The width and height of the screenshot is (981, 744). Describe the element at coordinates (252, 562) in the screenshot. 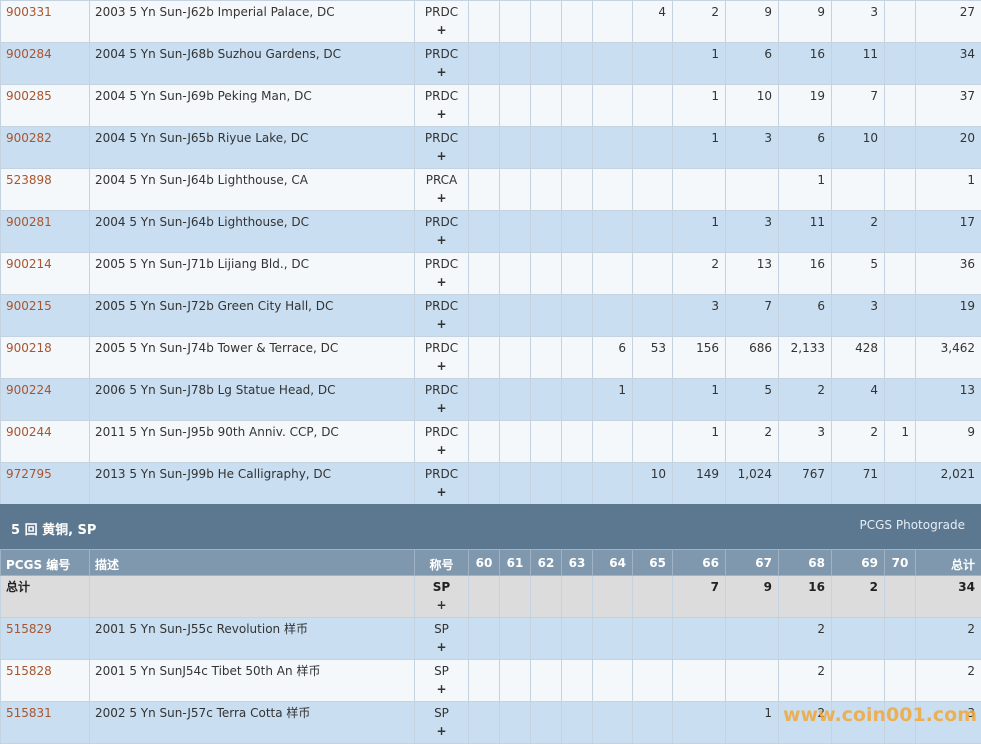

I see `header-desc: 描述` at that location.